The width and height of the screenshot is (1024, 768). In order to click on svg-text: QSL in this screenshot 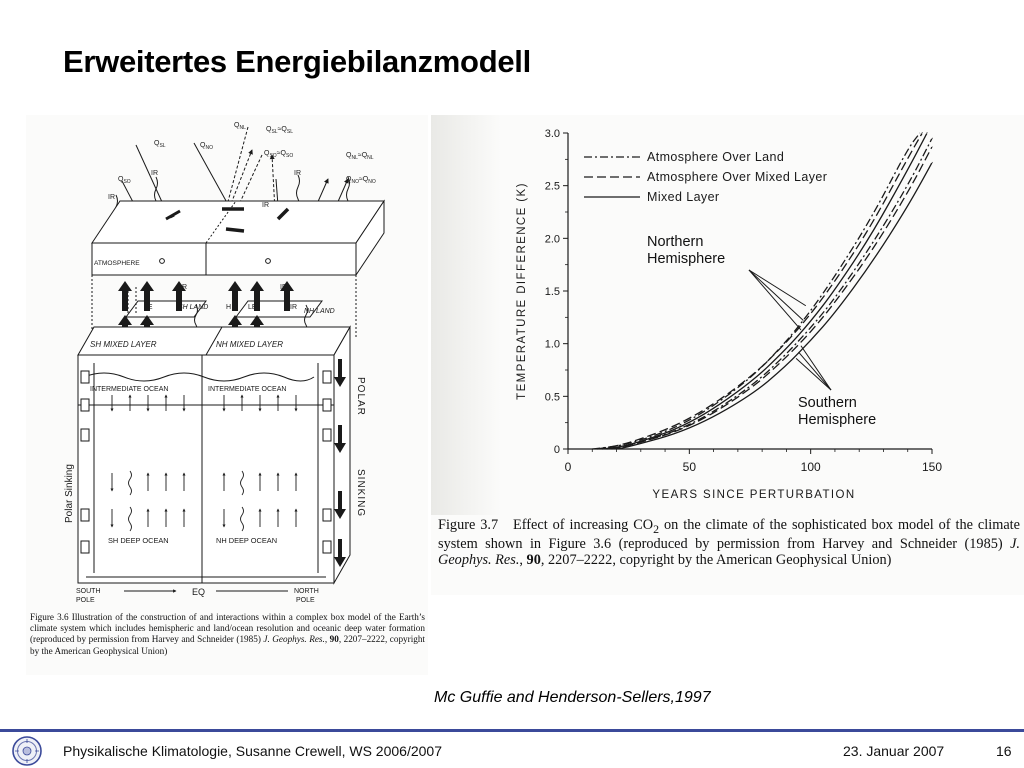, I will do `click(160, 144)`.